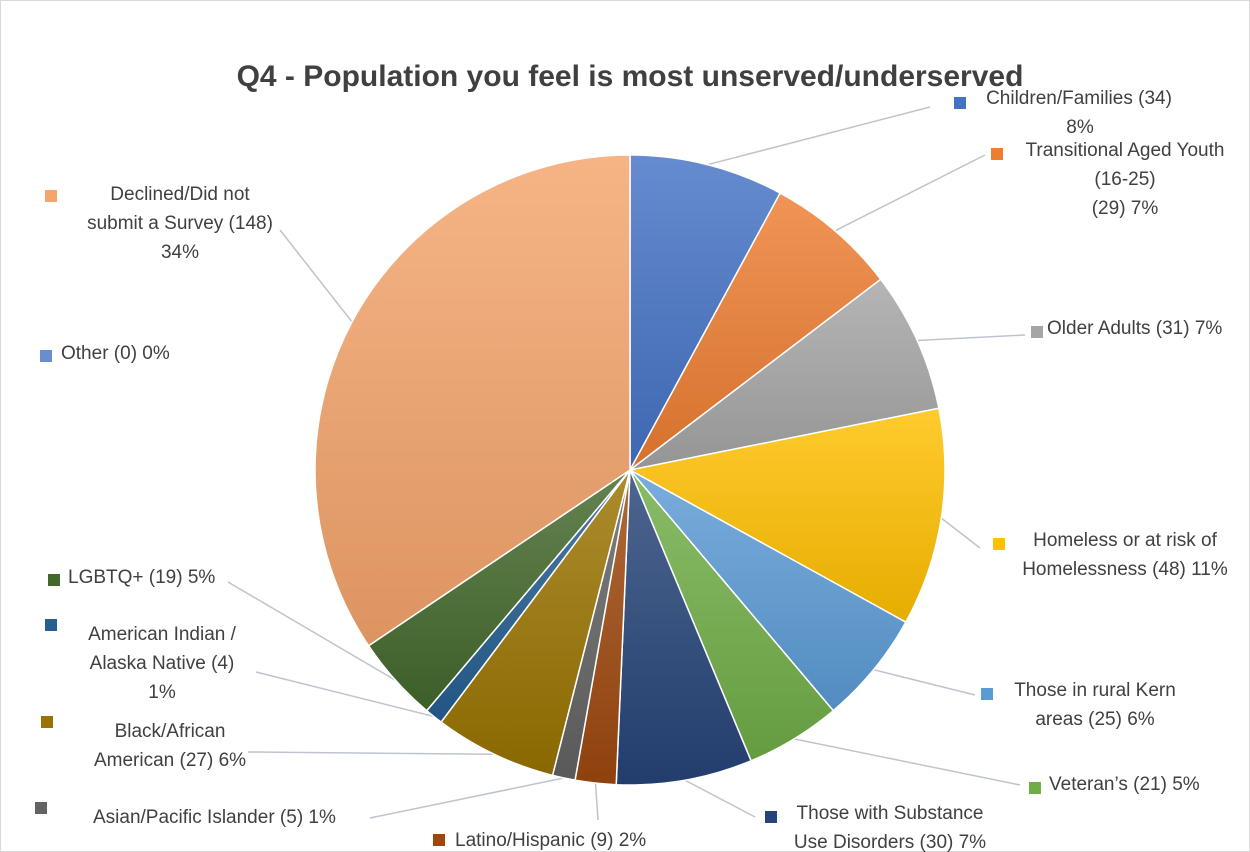 This screenshot has width=1250, height=852. I want to click on label-marker-declined-did-not-submit-a-survey, so click(51, 196).